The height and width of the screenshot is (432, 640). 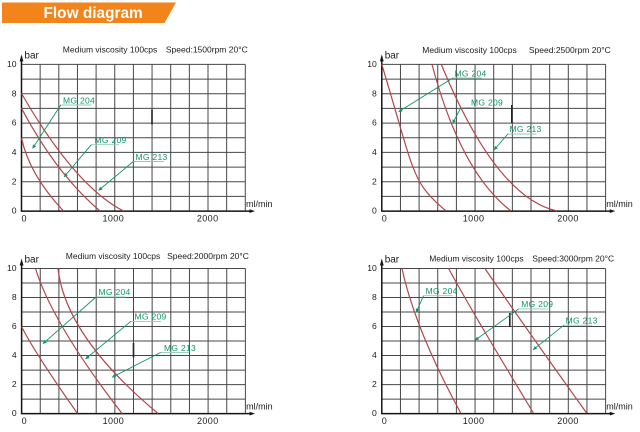 What do you see at coordinates (208, 256) in the screenshot?
I see `svg-text: Speed:2000rpm 20°C` at bounding box center [208, 256].